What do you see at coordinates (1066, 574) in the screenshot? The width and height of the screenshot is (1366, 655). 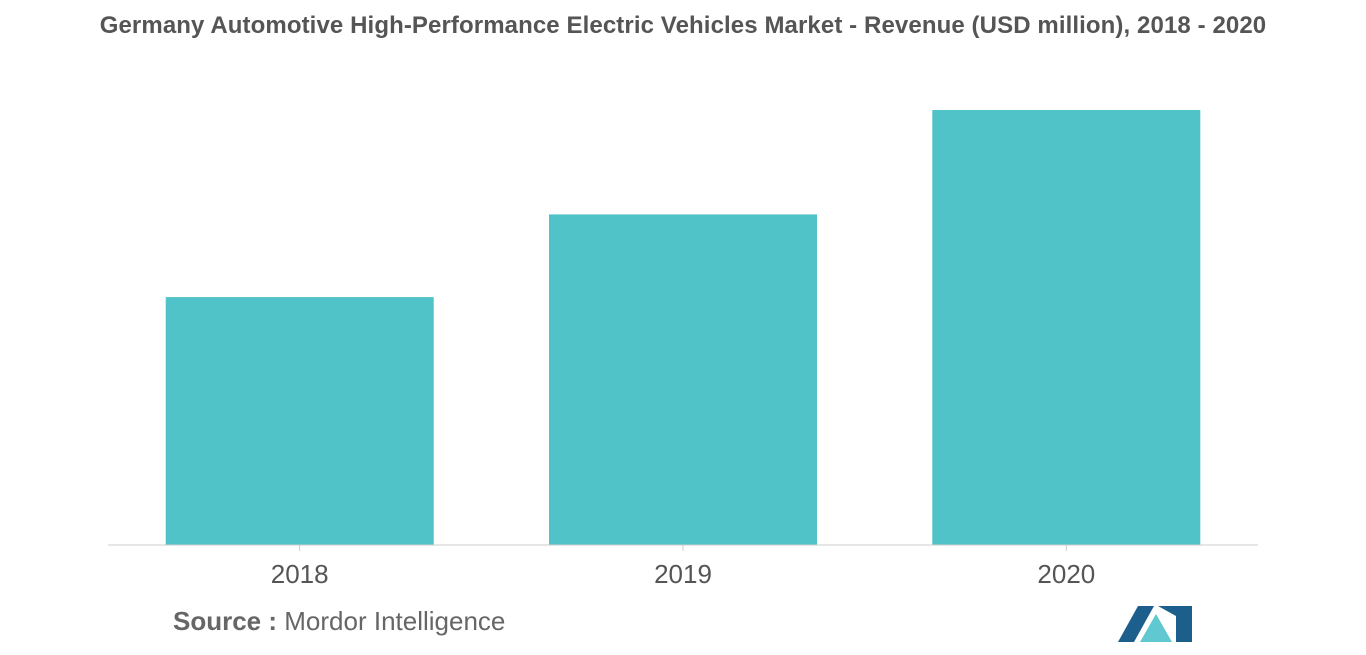 I see `x-tick-label-2020: 2020` at bounding box center [1066, 574].